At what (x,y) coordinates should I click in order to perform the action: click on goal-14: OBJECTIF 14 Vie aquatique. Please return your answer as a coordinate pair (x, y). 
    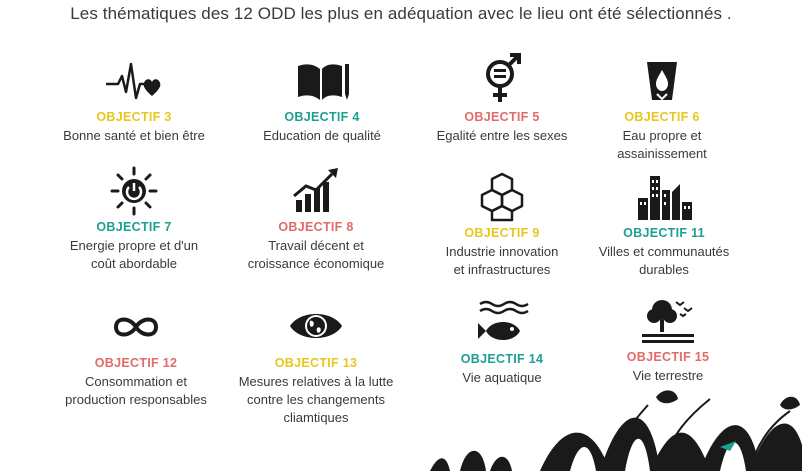
    Looking at the image, I should click on (502, 342).